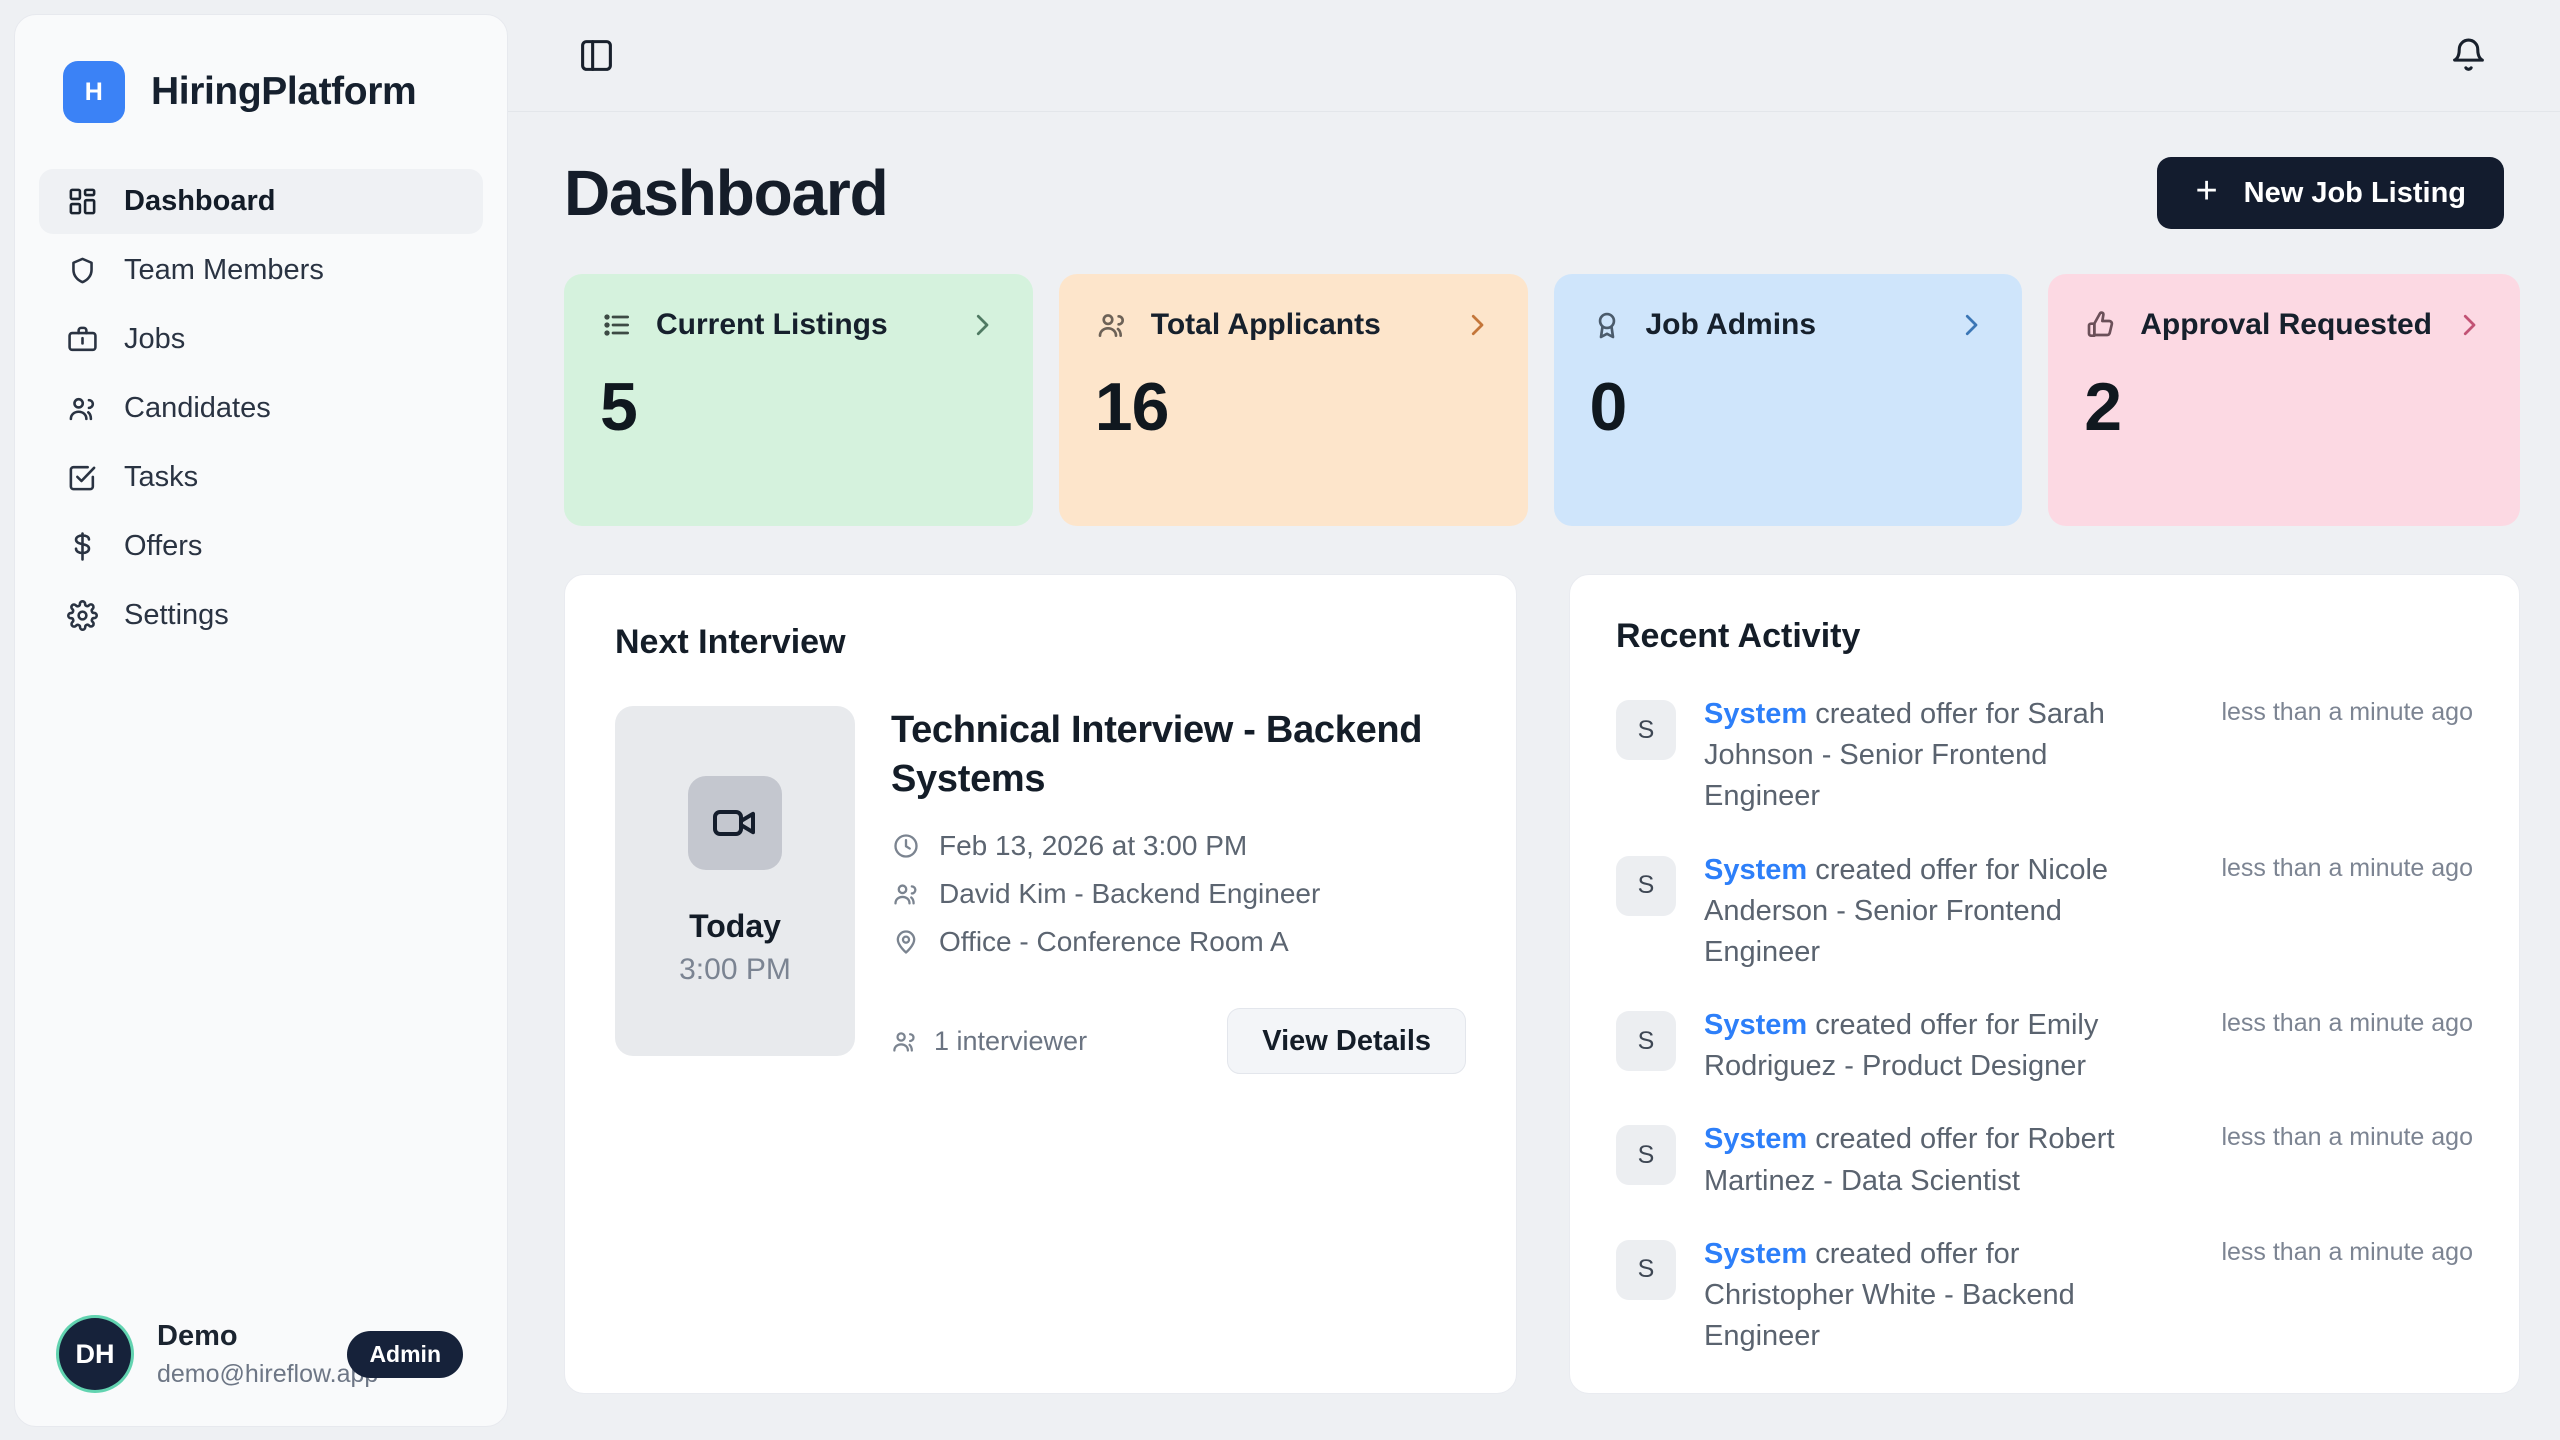 The image size is (2560, 1440). What do you see at coordinates (2284, 400) in the screenshot?
I see `stat-card-approval-requested: Approval Requested 2` at bounding box center [2284, 400].